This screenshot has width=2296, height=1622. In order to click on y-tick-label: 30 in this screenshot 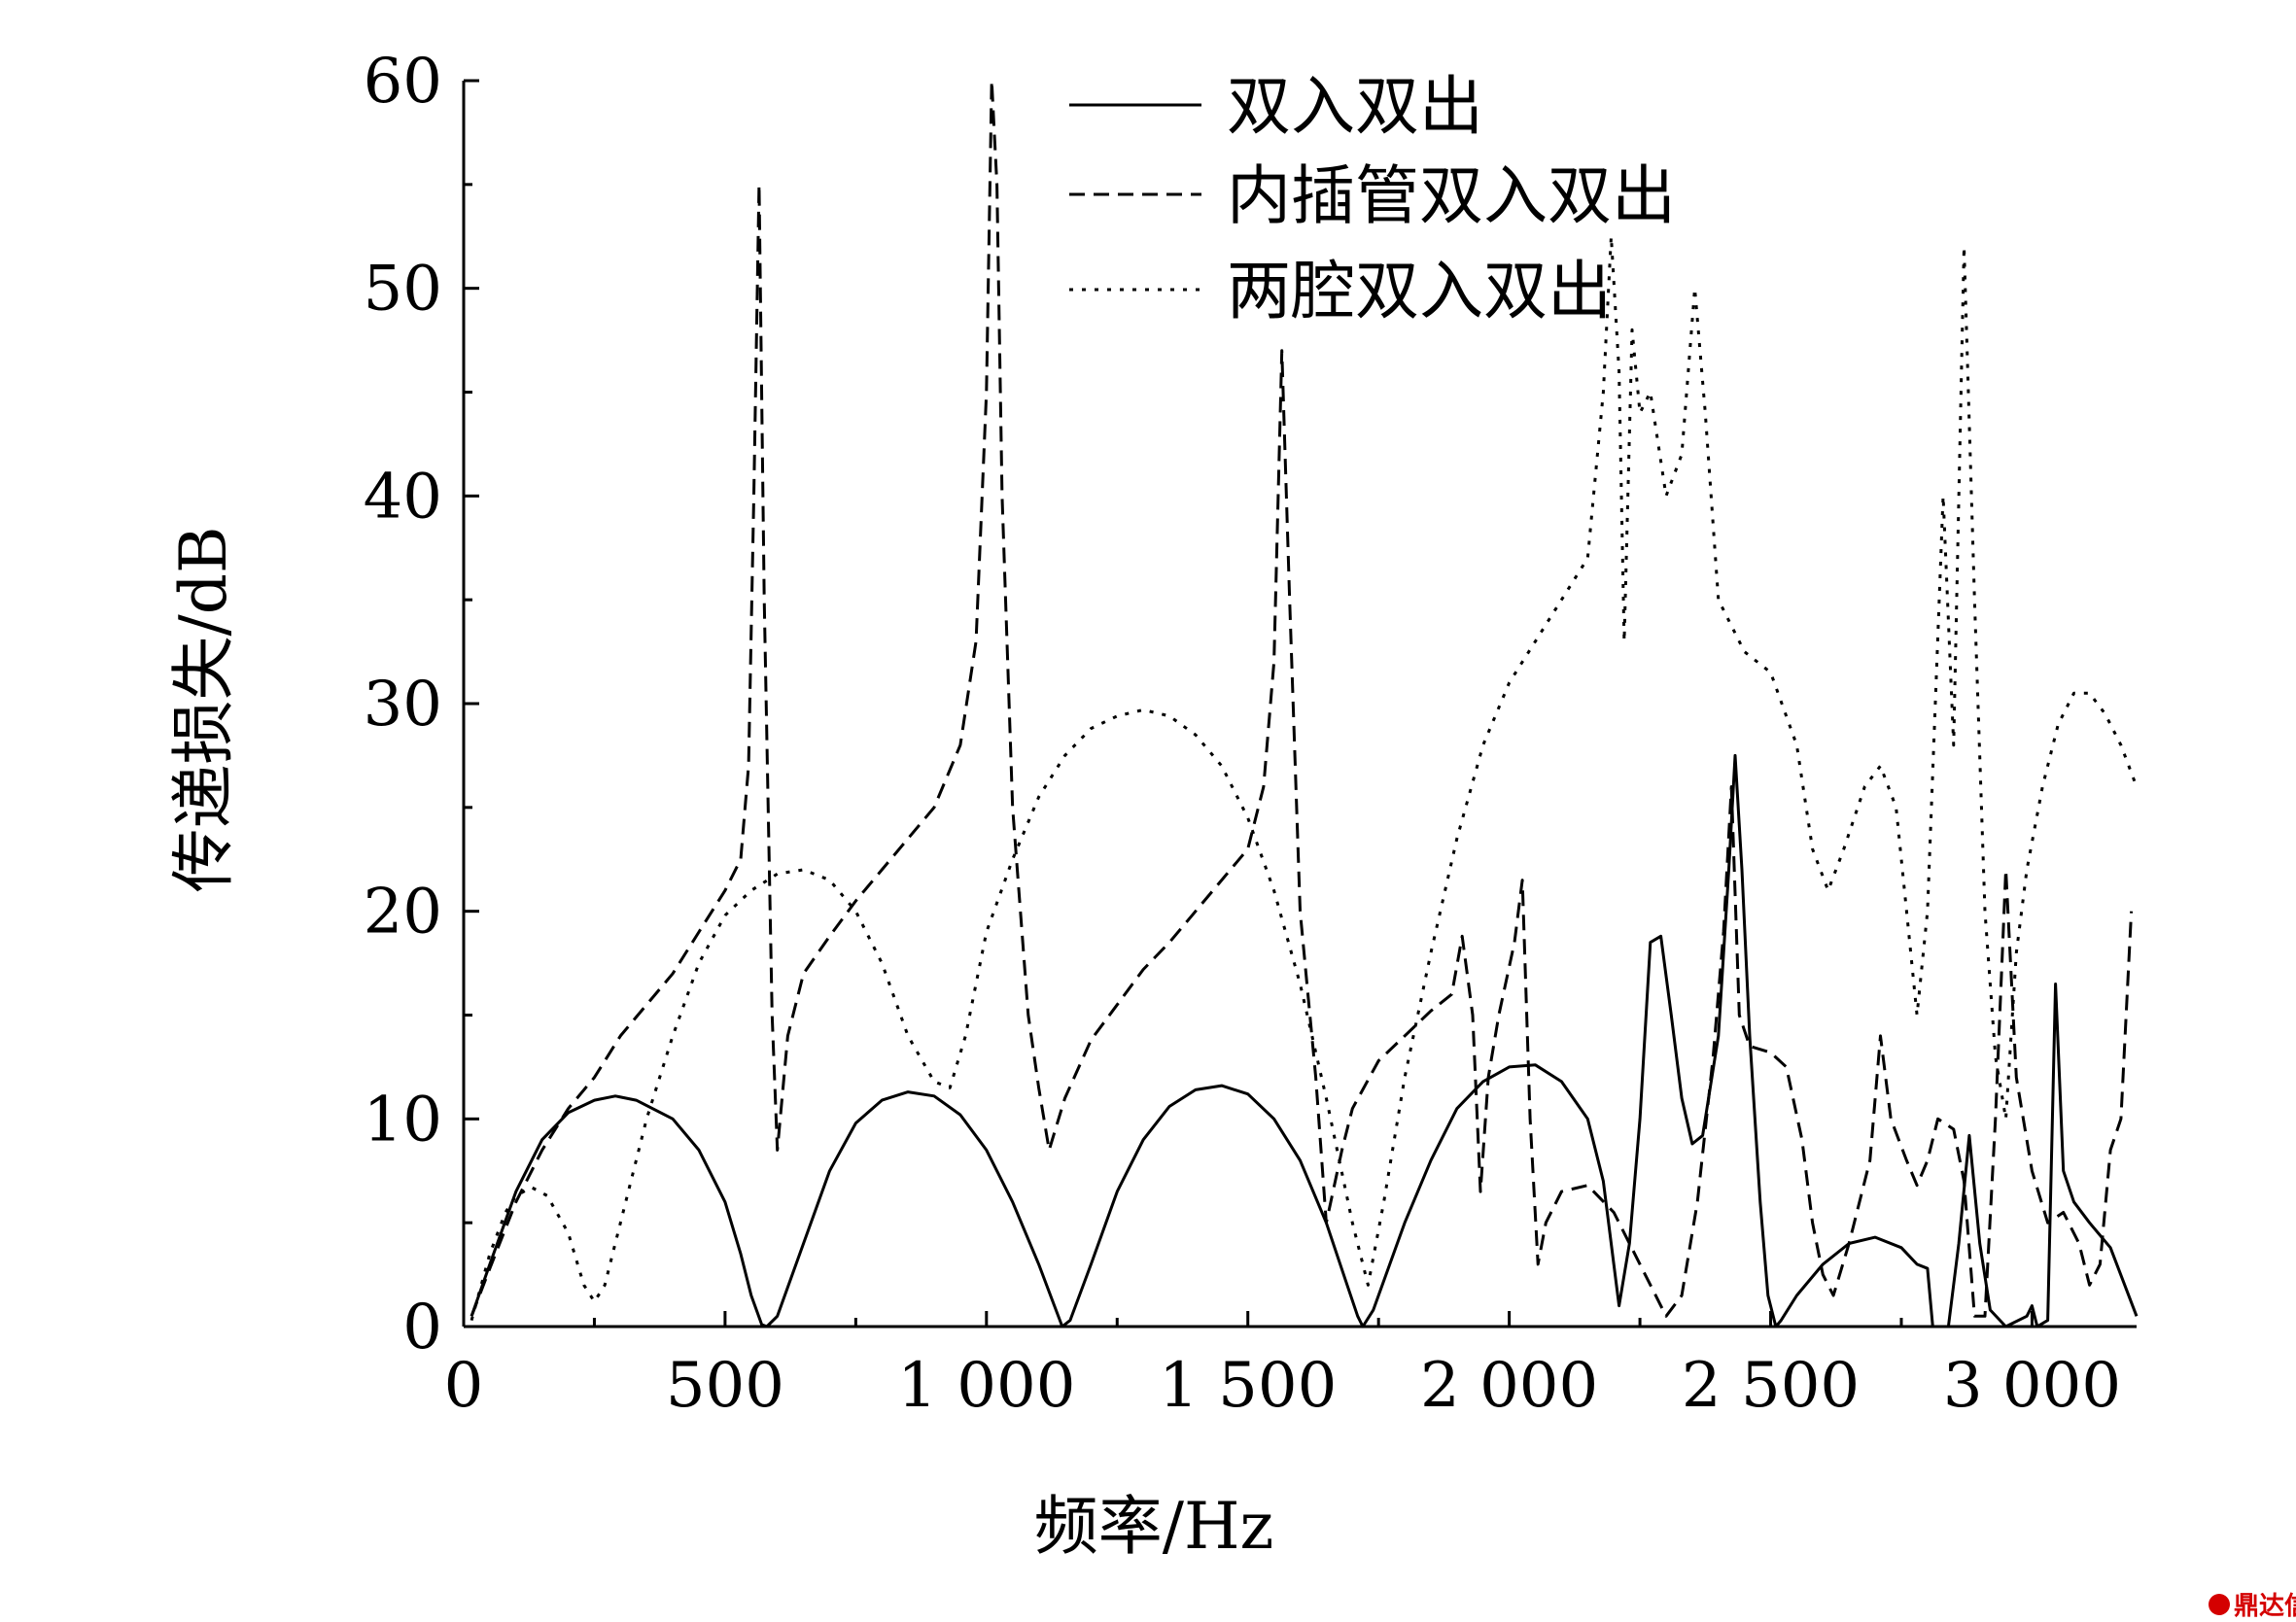, I will do `click(403, 705)`.